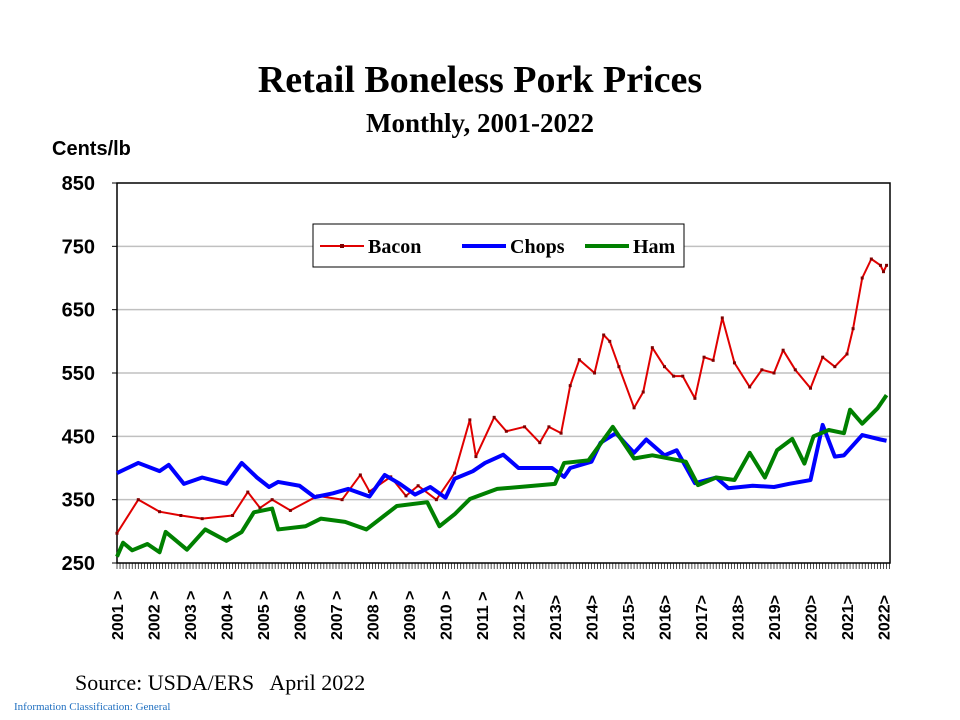  What do you see at coordinates (501, 461) in the screenshot?
I see `series-line-chops` at bounding box center [501, 461].